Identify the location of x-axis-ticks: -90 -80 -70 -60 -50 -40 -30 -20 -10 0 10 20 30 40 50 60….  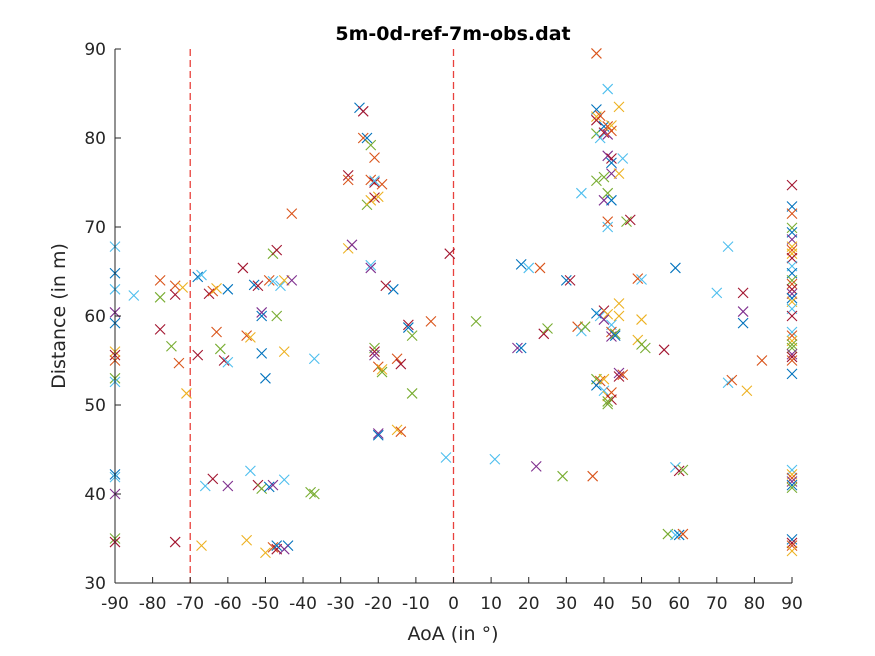
(452, 595).